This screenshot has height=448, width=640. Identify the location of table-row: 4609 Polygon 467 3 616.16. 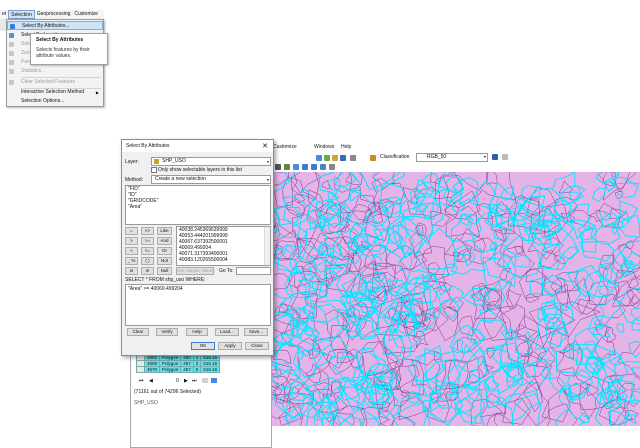
(178, 363).